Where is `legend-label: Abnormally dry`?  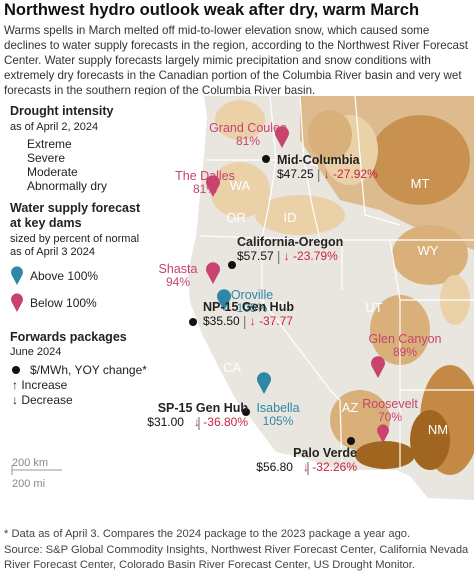 legend-label: Abnormally dry is located at coordinates (67, 186).